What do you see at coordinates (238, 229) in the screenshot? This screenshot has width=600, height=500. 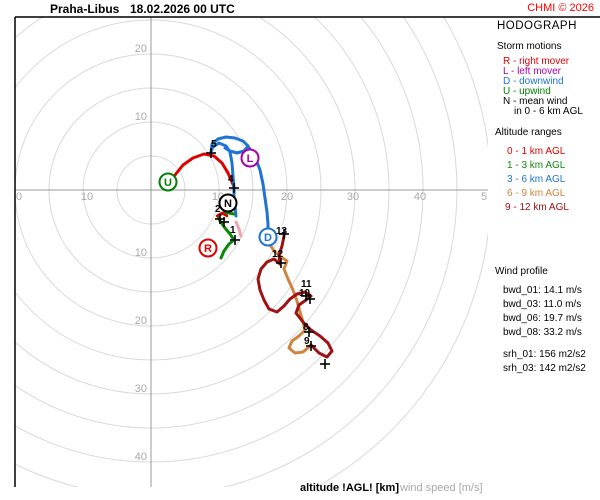 I see `trace-pink-segment` at bounding box center [238, 229].